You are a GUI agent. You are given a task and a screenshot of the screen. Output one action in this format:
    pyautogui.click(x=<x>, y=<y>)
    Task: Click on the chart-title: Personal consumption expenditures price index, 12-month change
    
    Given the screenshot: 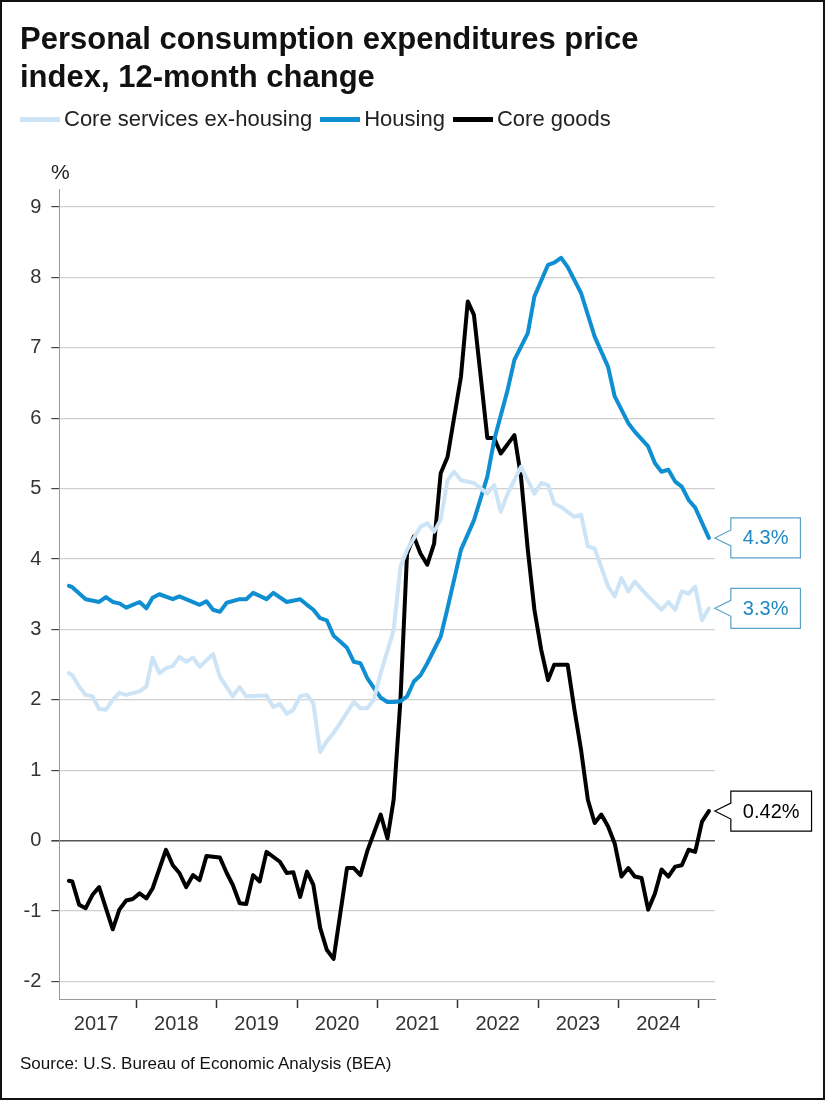 What is the action you would take?
    pyautogui.click(x=330, y=58)
    